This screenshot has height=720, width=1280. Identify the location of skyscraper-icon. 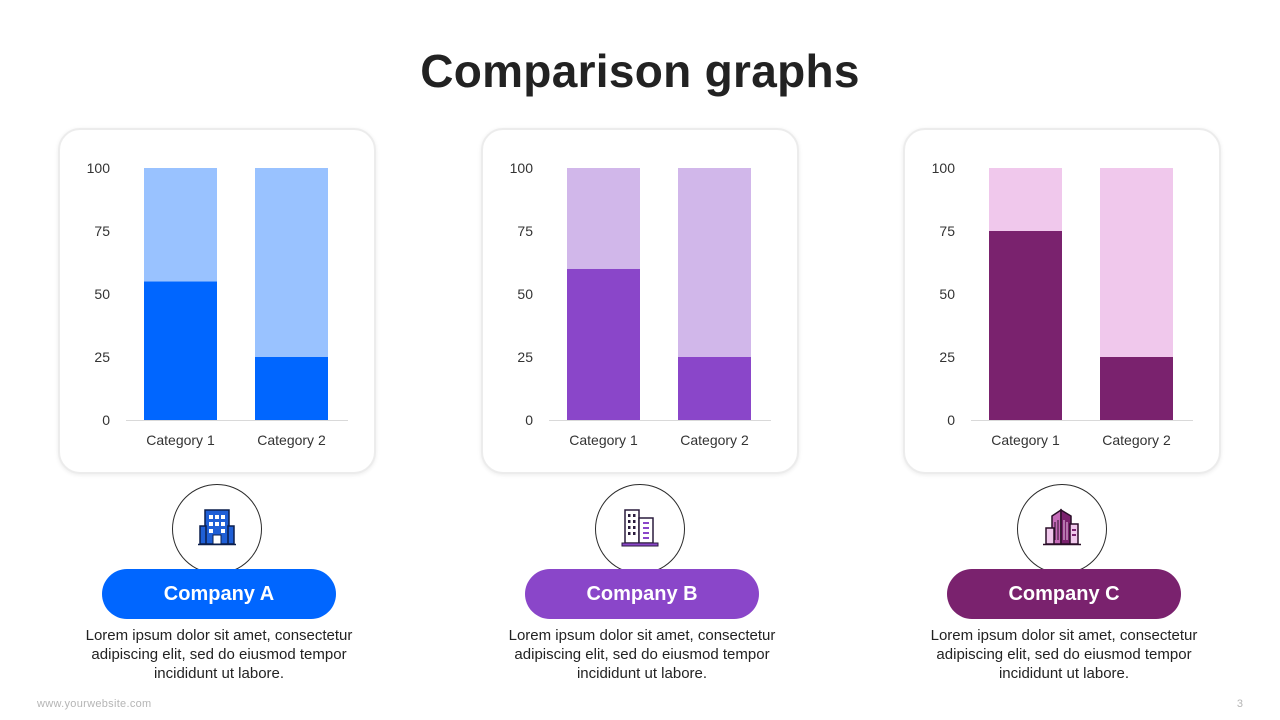
(1062, 527).